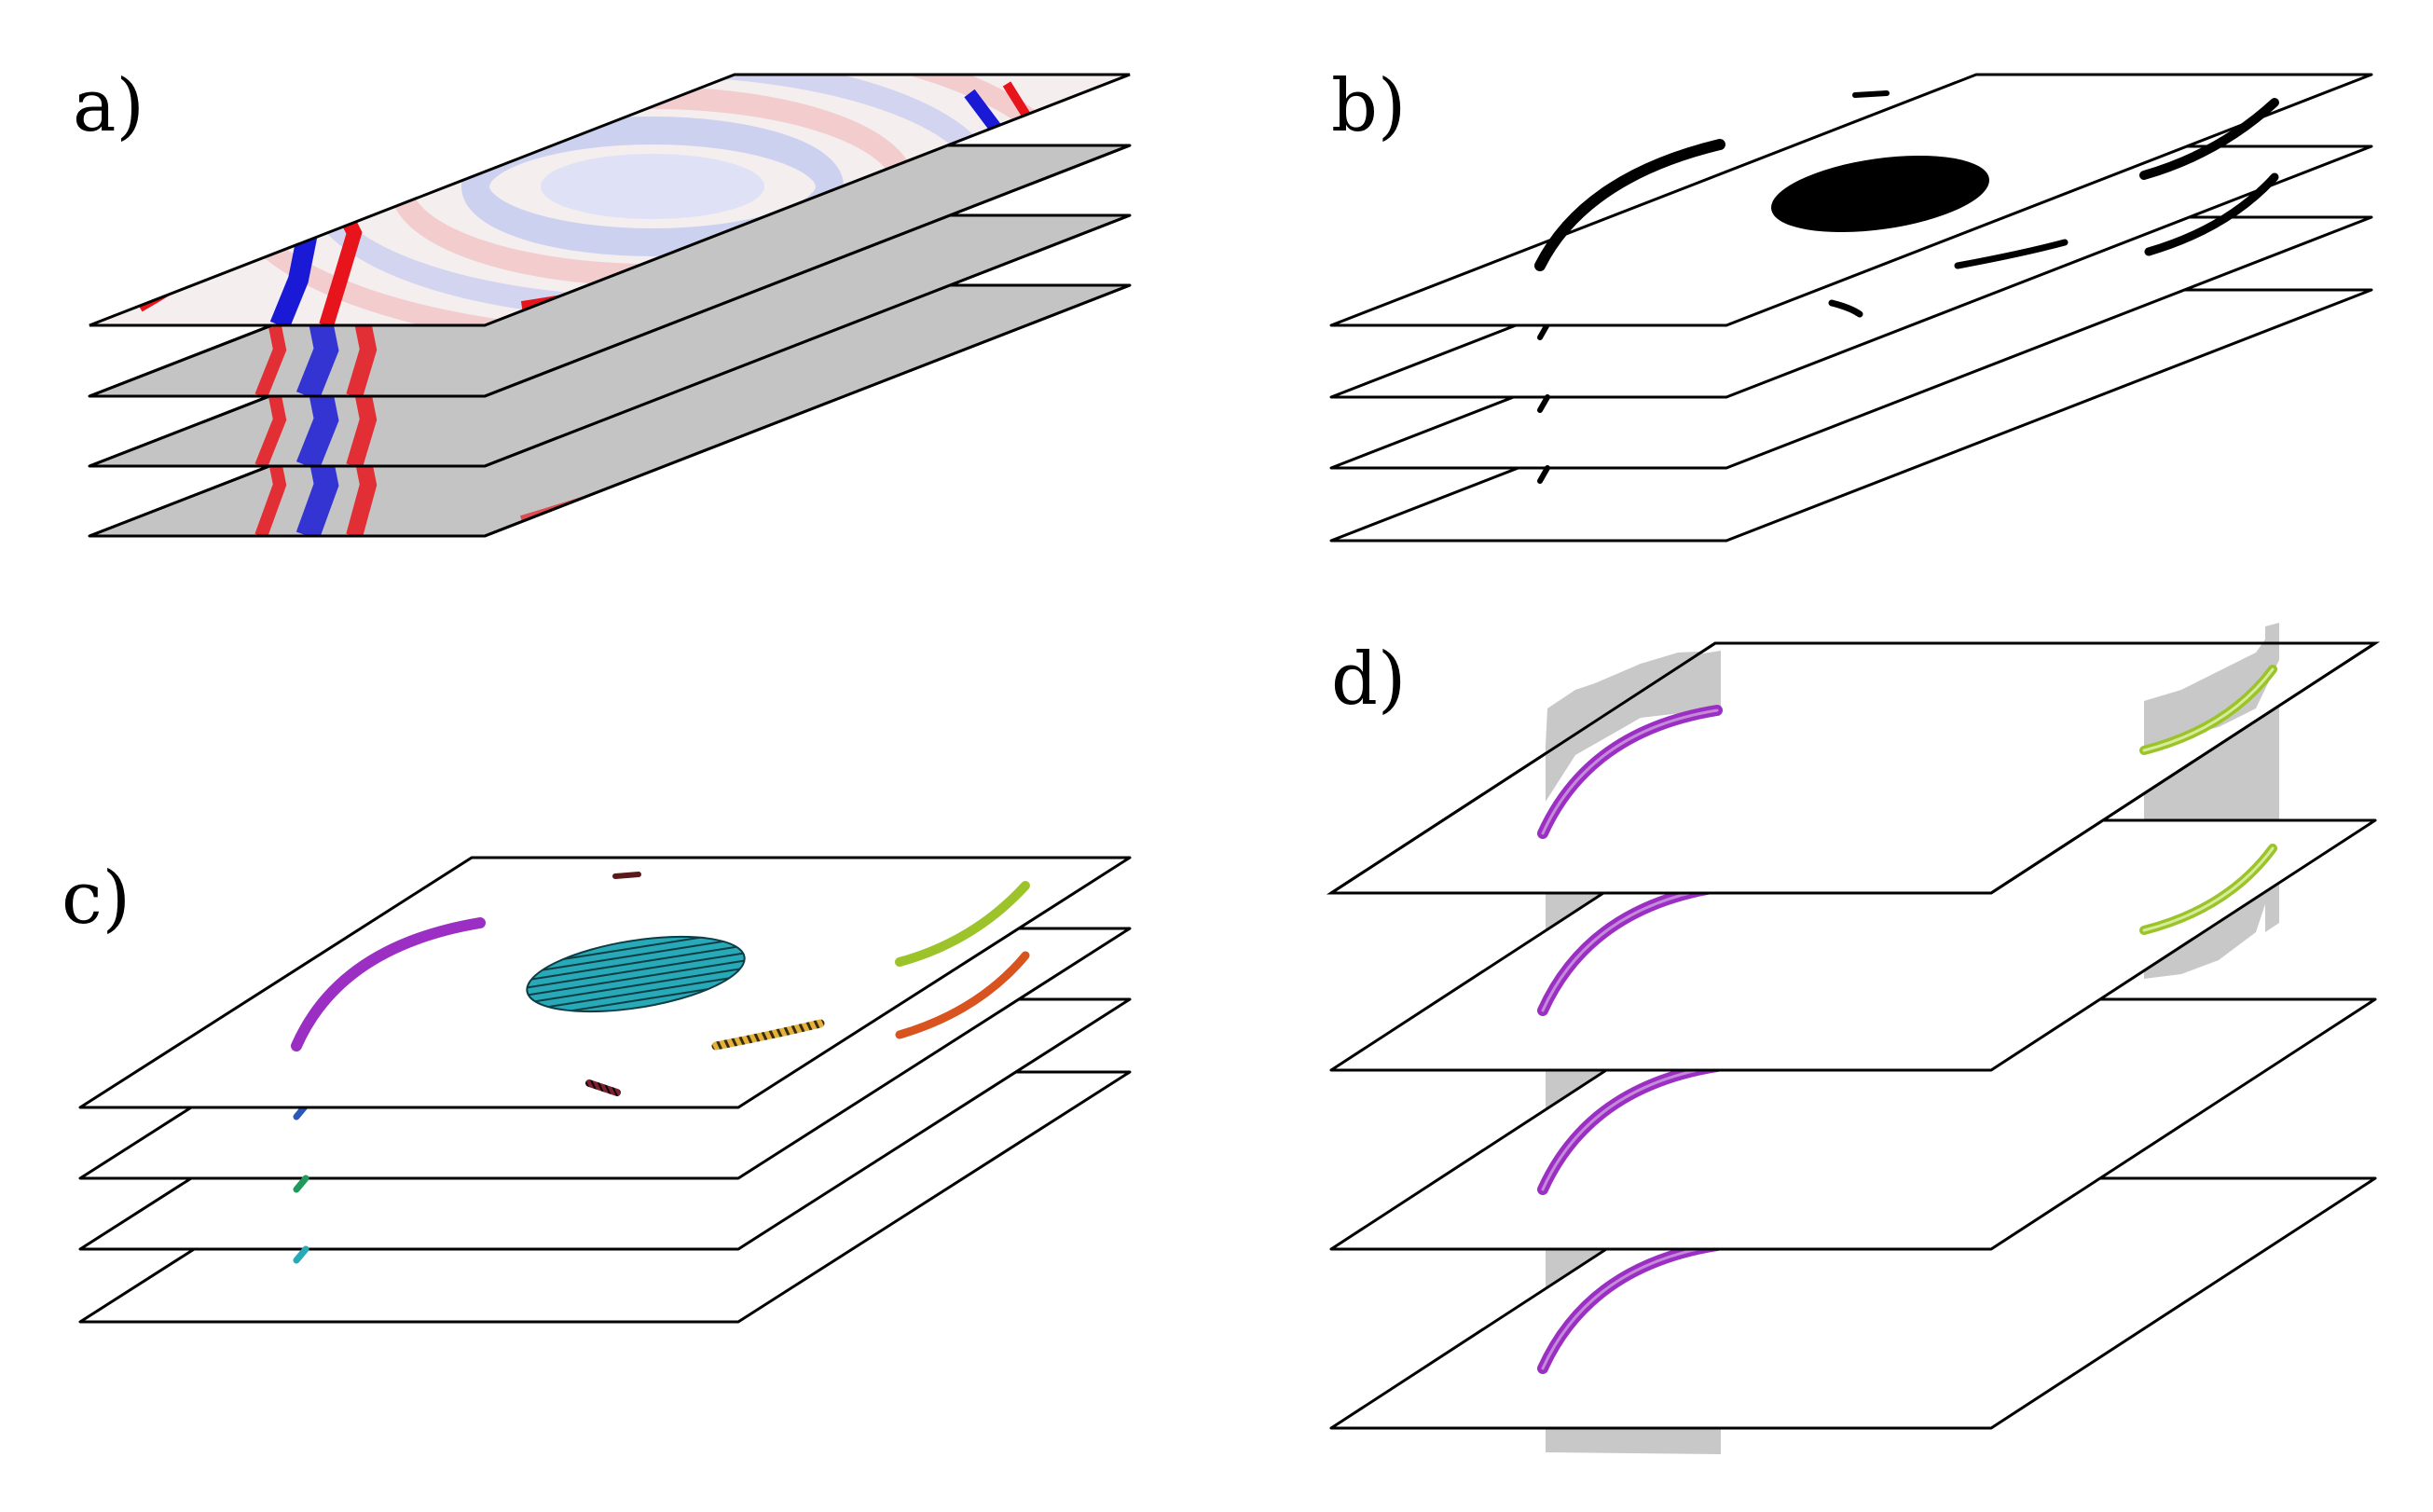 The width and height of the screenshot is (2433, 1512). Describe the element at coordinates (963, 924) in the screenshot. I see `panel-c-component-lime` at that location.